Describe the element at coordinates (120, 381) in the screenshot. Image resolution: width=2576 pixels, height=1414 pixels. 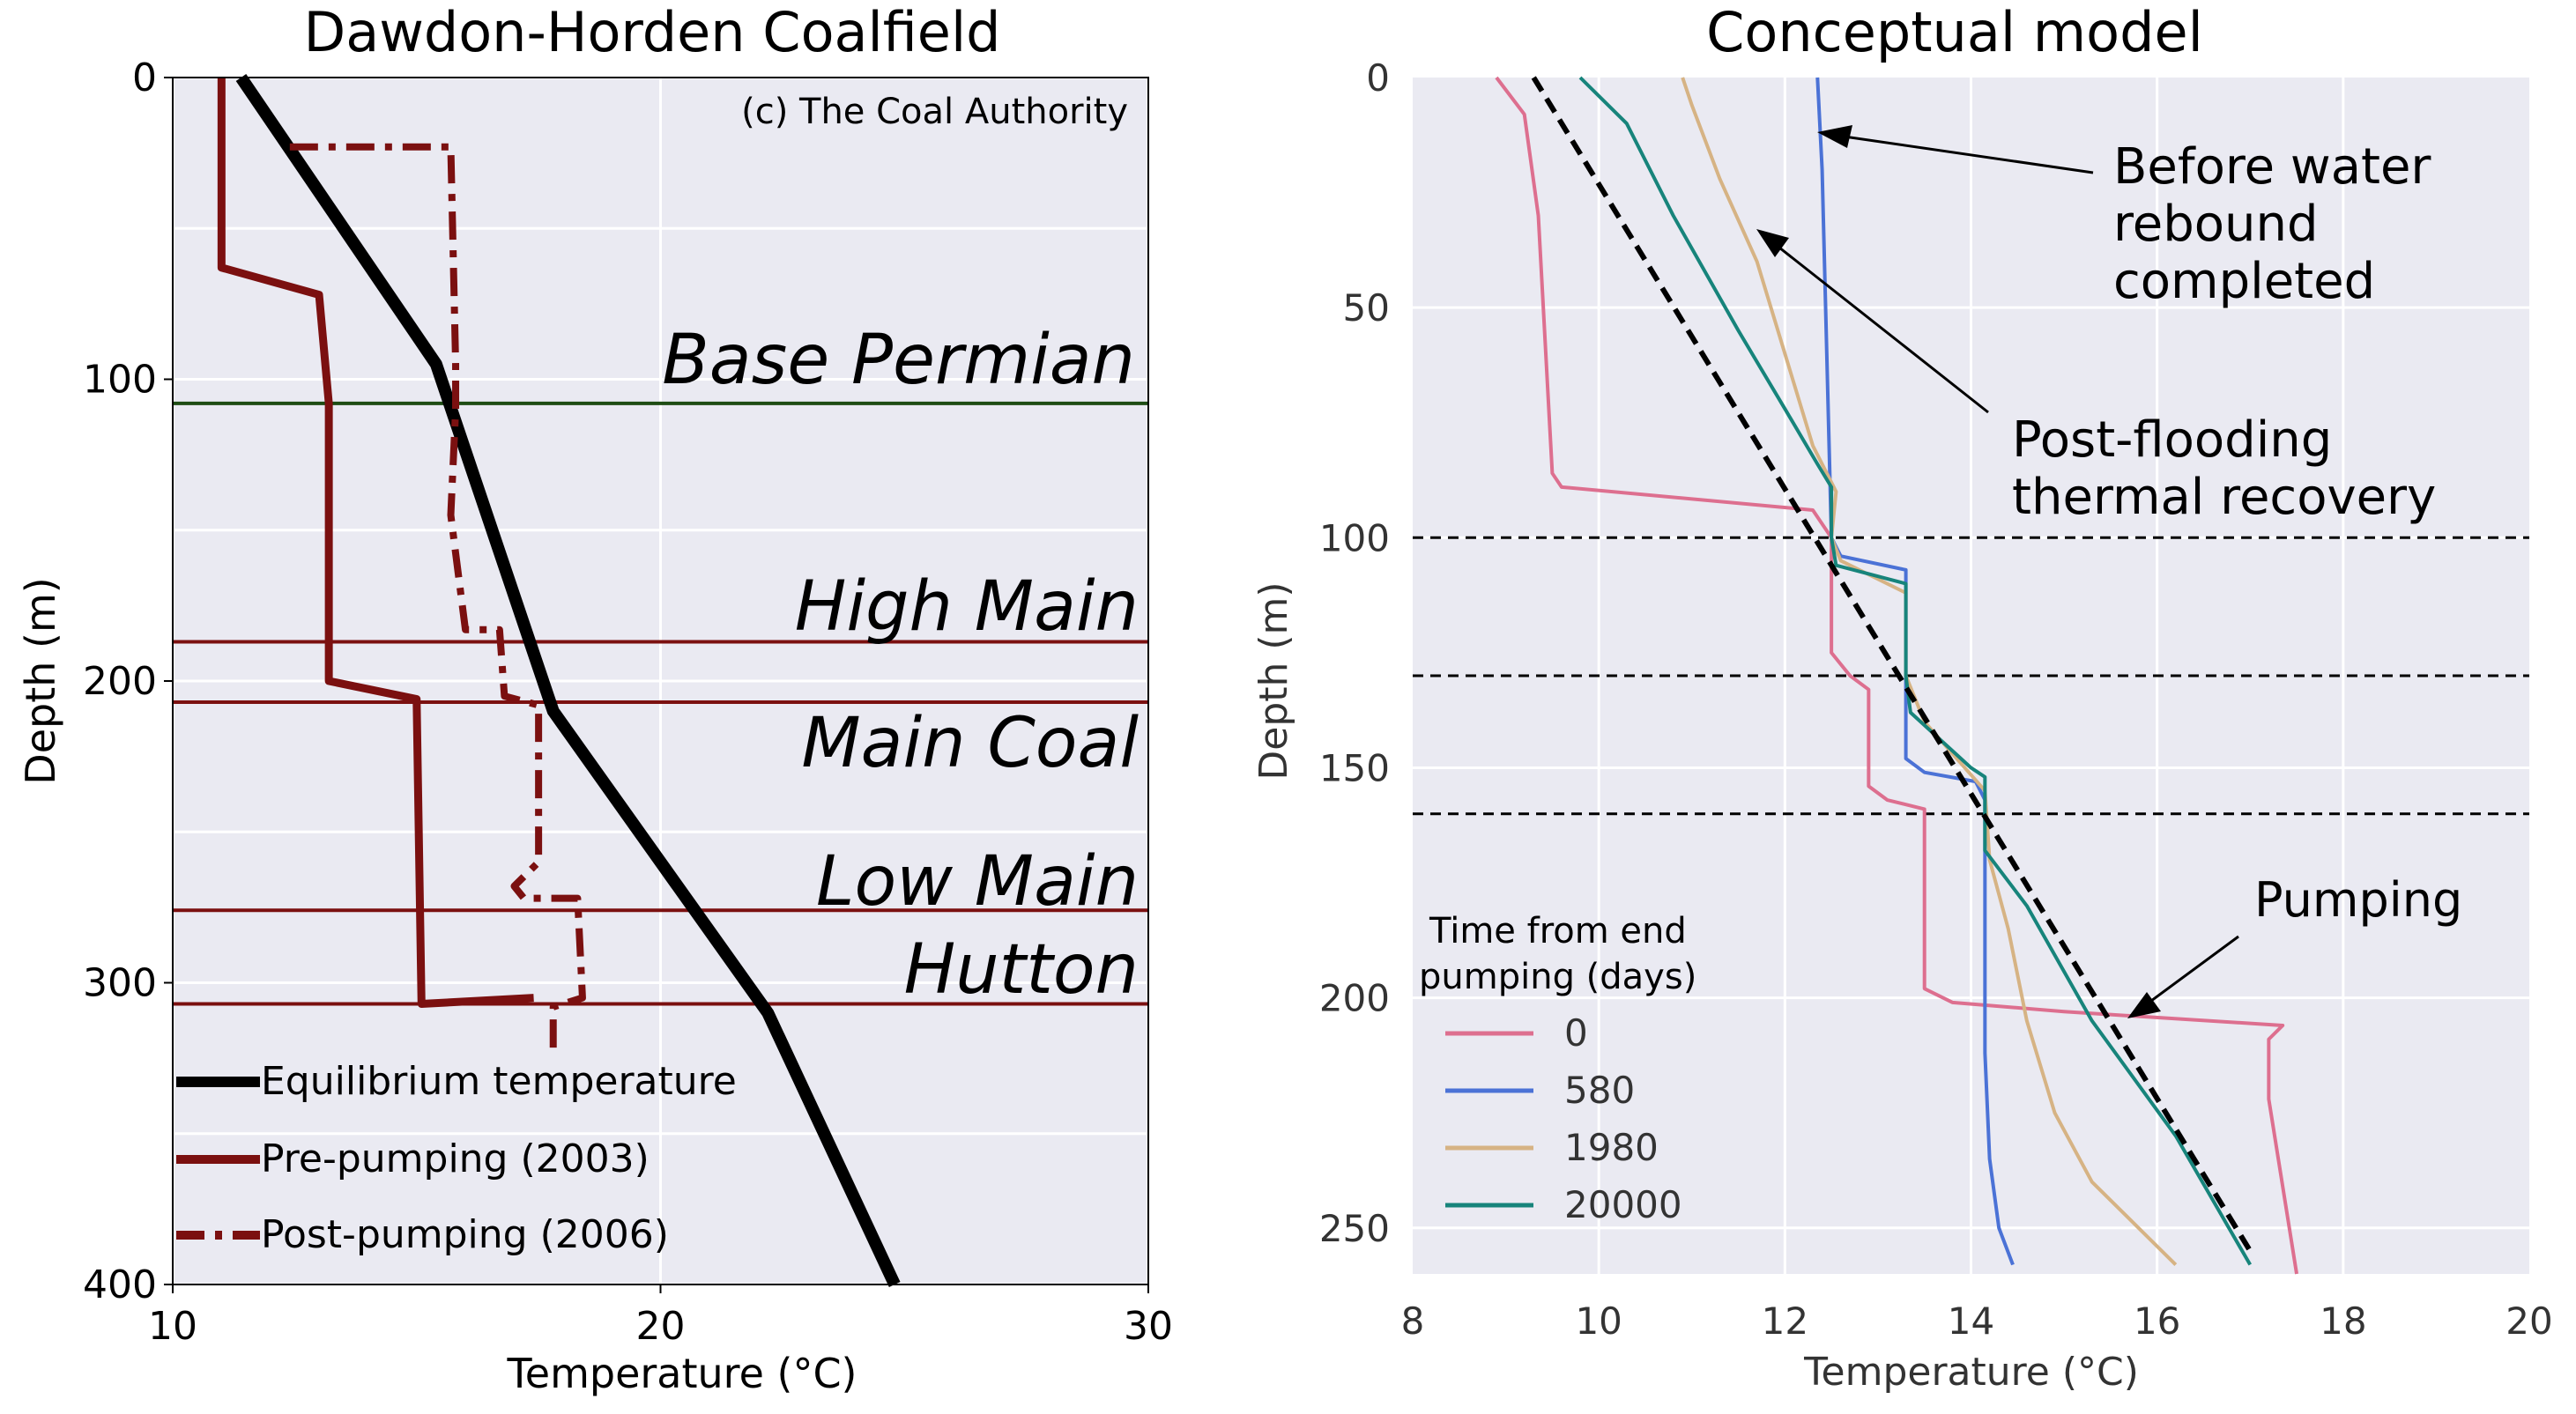
I see `left-y-tick-label: 100` at that location.